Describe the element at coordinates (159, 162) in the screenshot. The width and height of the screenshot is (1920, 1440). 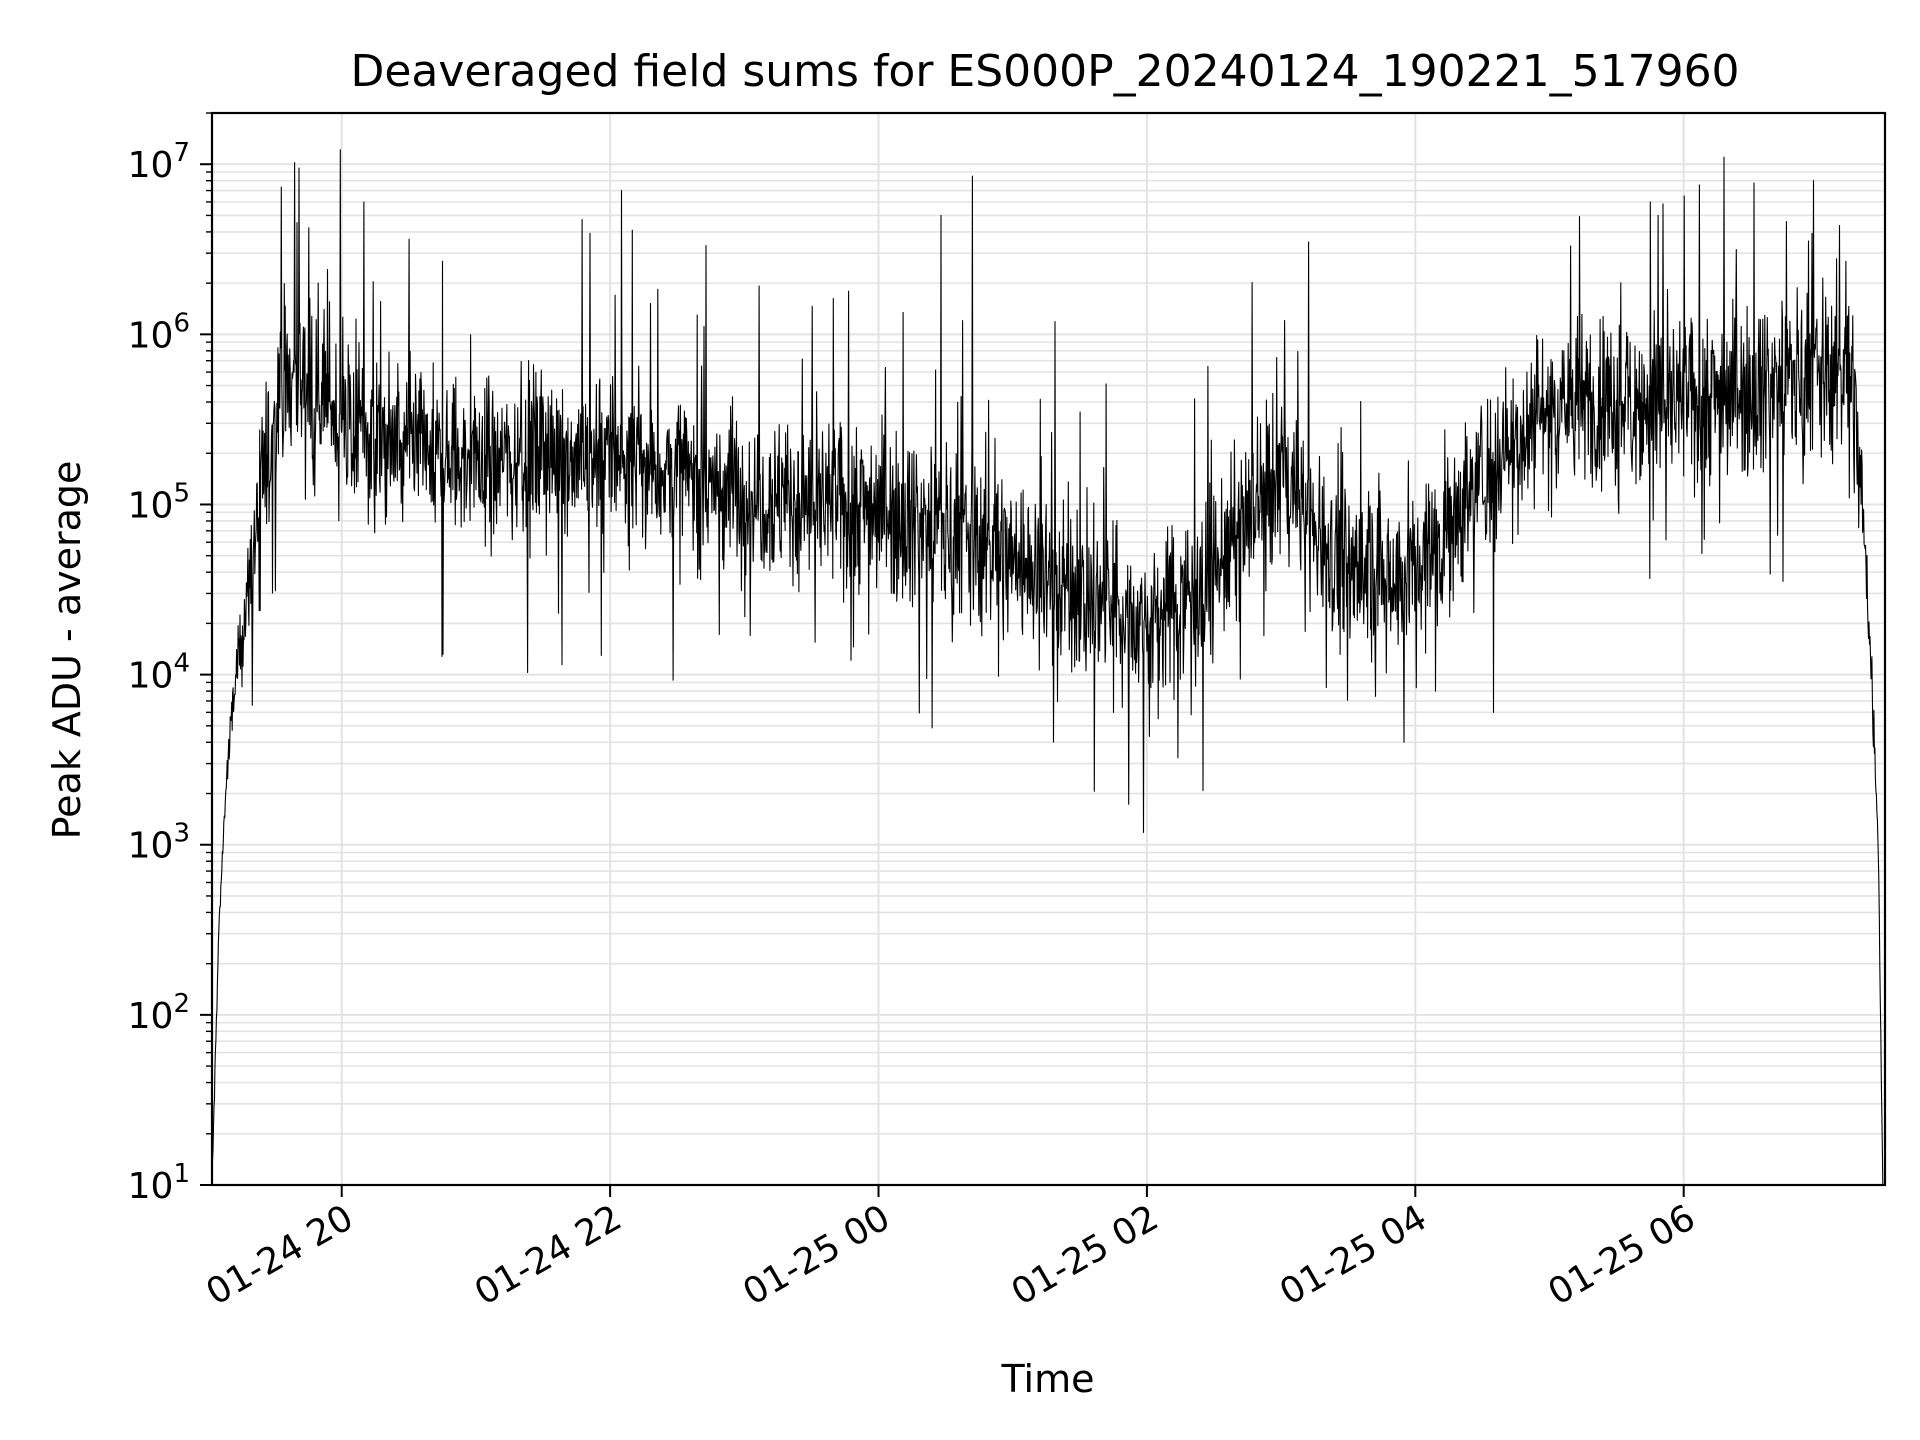
I see `y-tick-label: 10⁷` at that location.